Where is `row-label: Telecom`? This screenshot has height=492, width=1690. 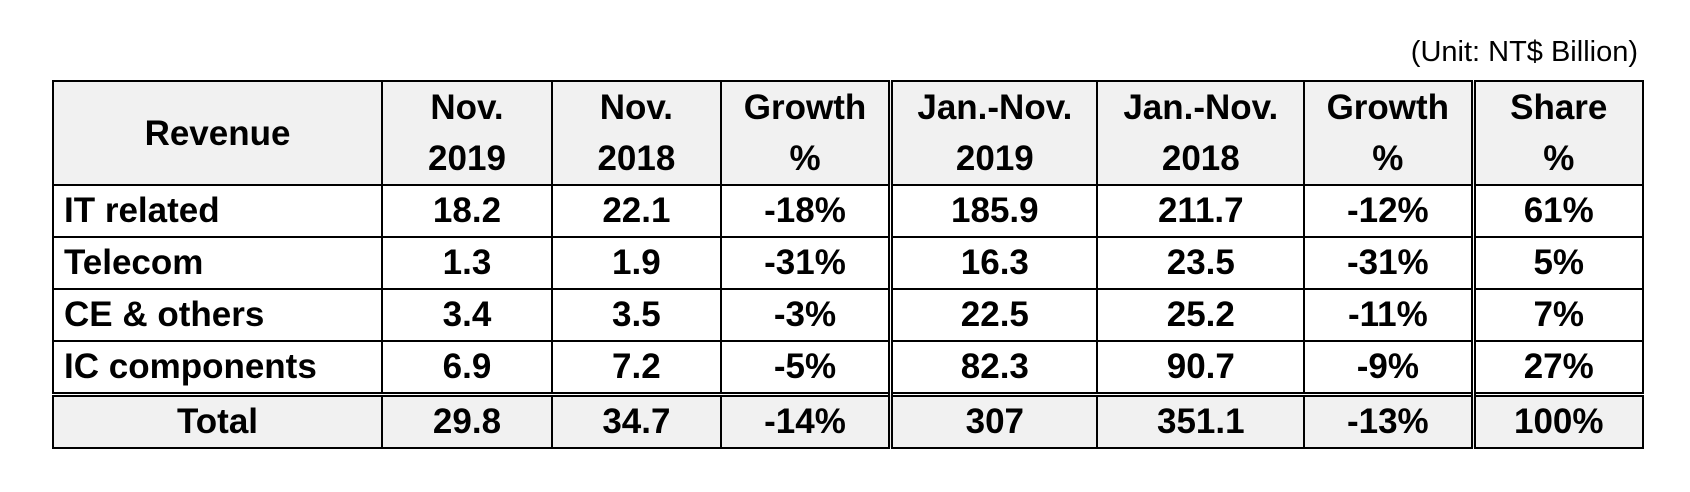 row-label: Telecom is located at coordinates (217, 263).